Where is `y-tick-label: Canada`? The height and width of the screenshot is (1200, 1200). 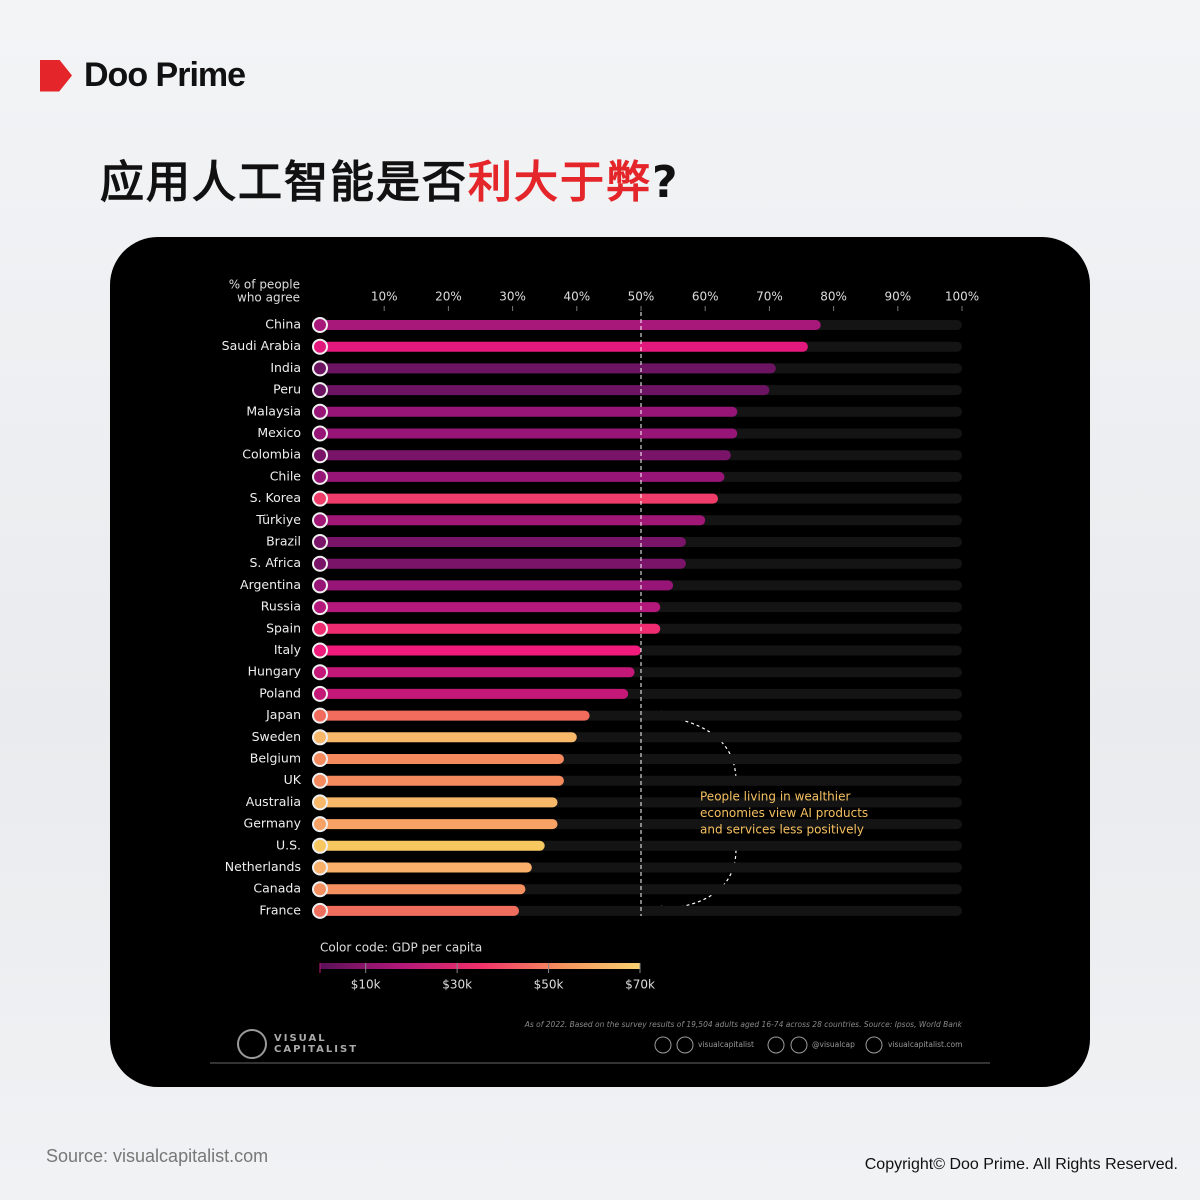 y-tick-label: Canada is located at coordinates (277, 888).